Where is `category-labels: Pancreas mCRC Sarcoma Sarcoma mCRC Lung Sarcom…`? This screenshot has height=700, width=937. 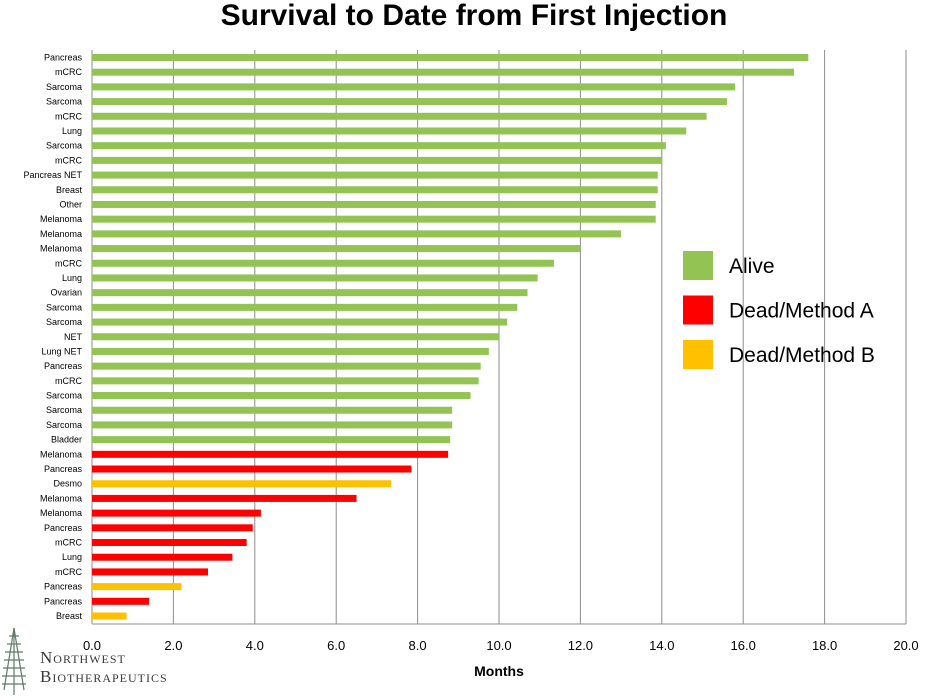 category-labels: Pancreas mCRC Sarcoma Sarcoma mCRC Lung Sarcom… is located at coordinates (52, 337).